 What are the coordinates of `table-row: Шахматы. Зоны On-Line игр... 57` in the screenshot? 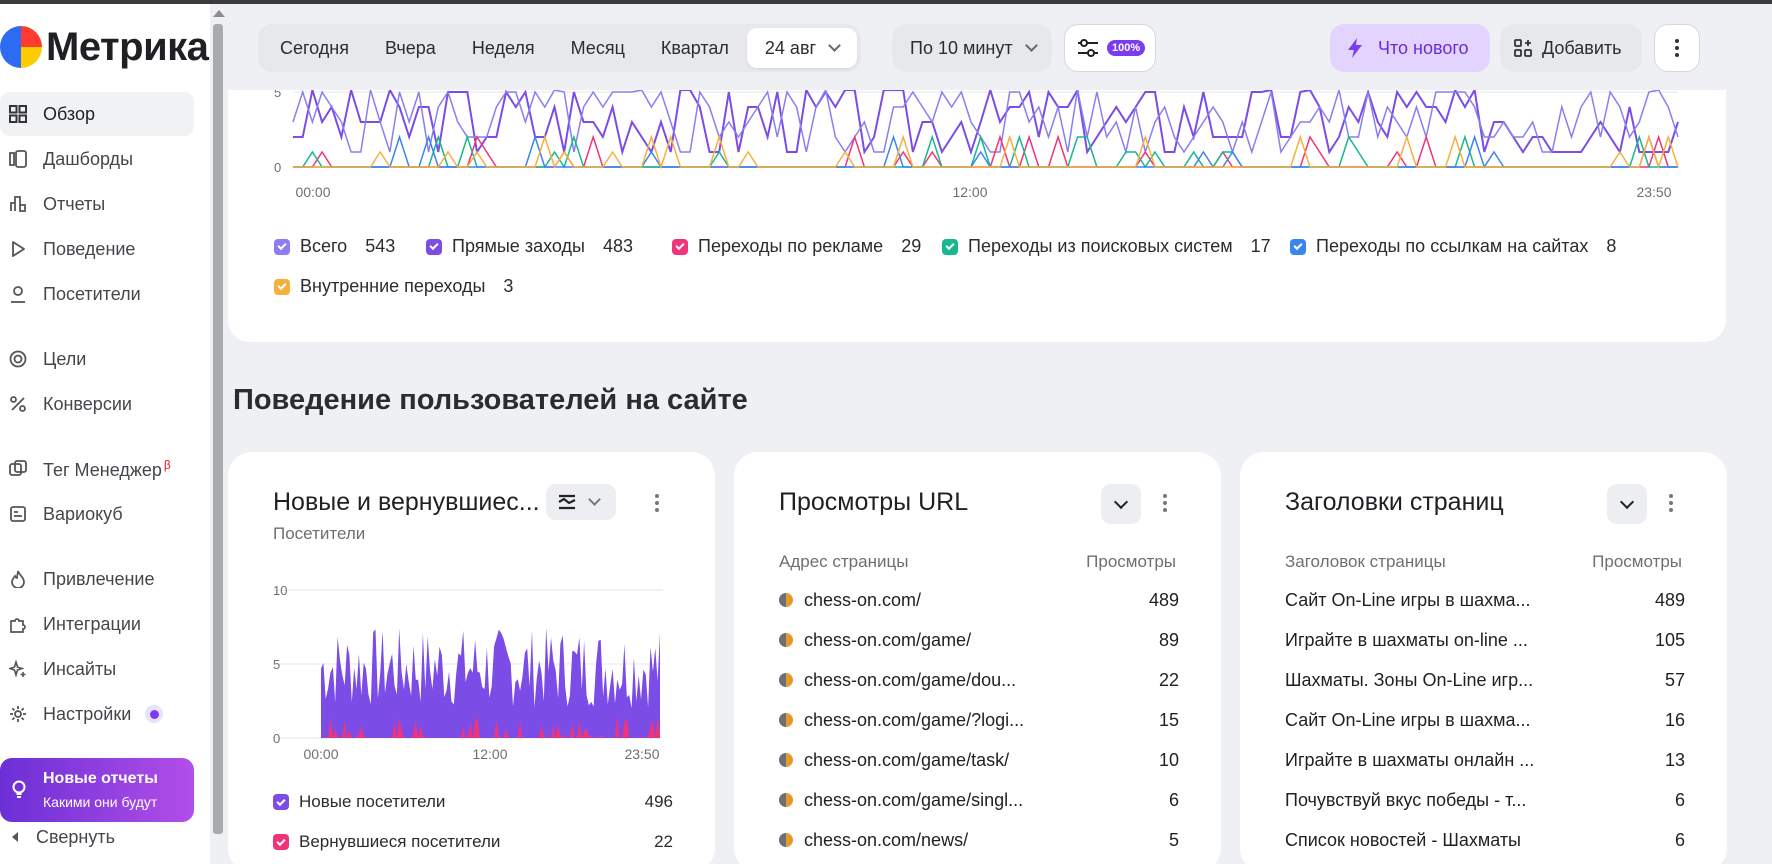 It's located at (1485, 680).